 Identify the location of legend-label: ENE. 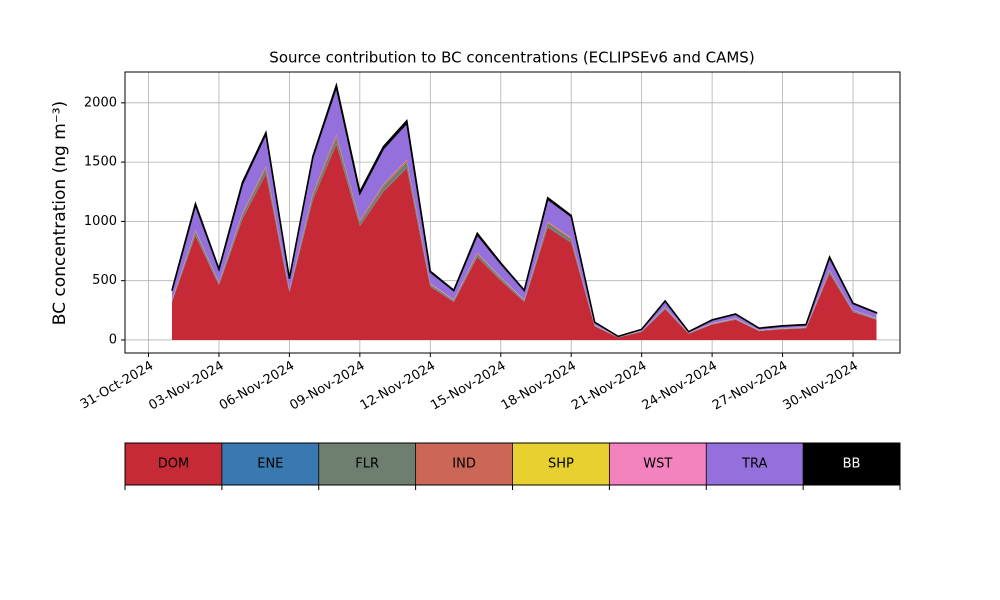
(270, 464).